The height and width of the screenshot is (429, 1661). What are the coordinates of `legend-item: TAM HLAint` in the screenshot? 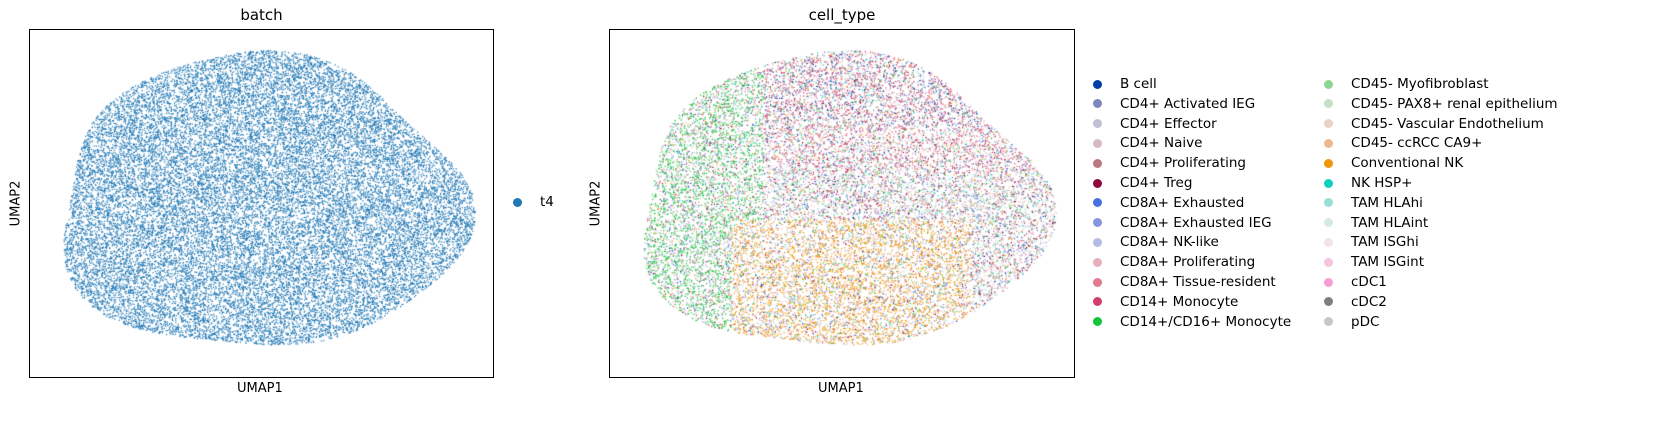 It's located at (1376, 223).